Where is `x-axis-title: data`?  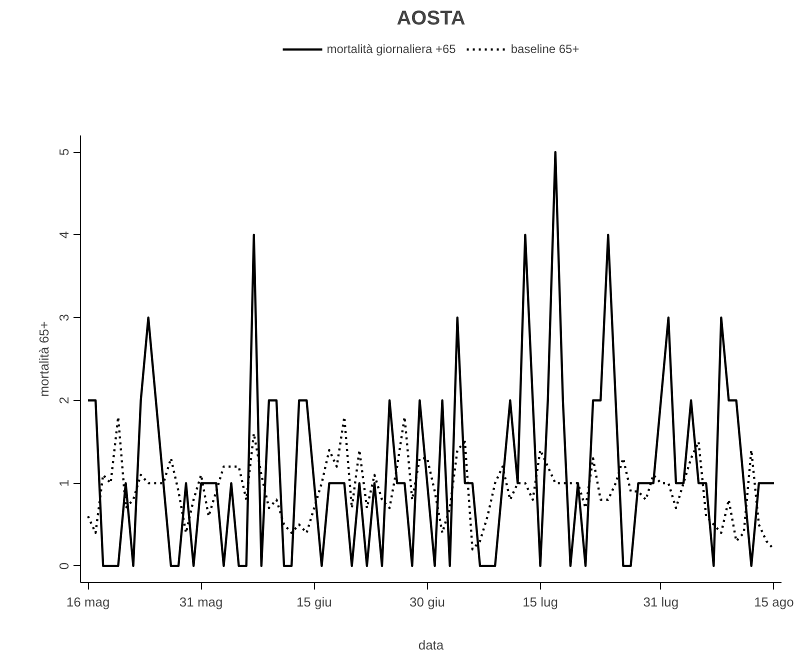
x-axis-title: data is located at coordinates (431, 645).